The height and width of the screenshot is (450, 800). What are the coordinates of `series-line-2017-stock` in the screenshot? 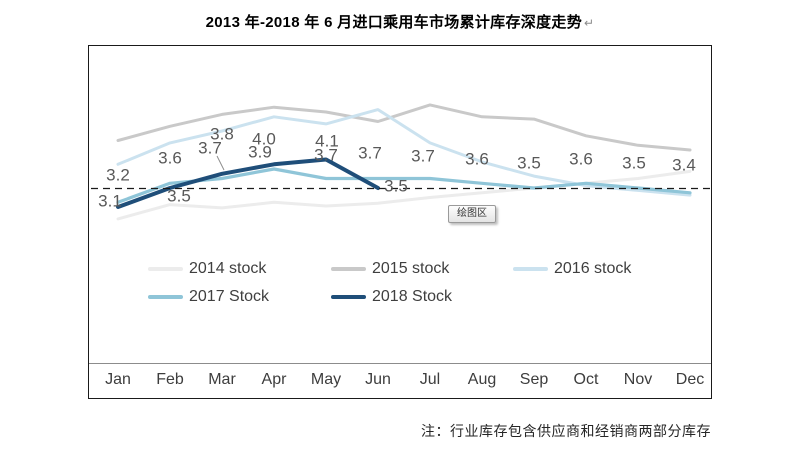 It's located at (404, 185).